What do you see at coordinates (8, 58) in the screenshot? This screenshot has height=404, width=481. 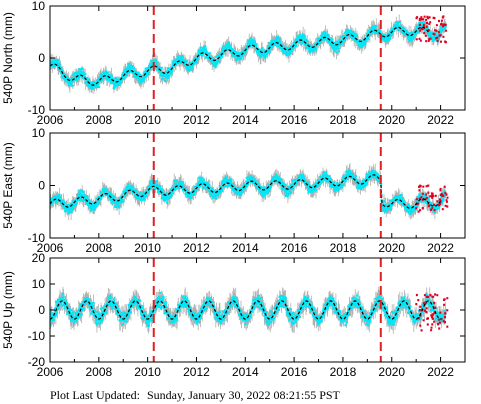 I see `y-axis-label: 540P North (mm)` at bounding box center [8, 58].